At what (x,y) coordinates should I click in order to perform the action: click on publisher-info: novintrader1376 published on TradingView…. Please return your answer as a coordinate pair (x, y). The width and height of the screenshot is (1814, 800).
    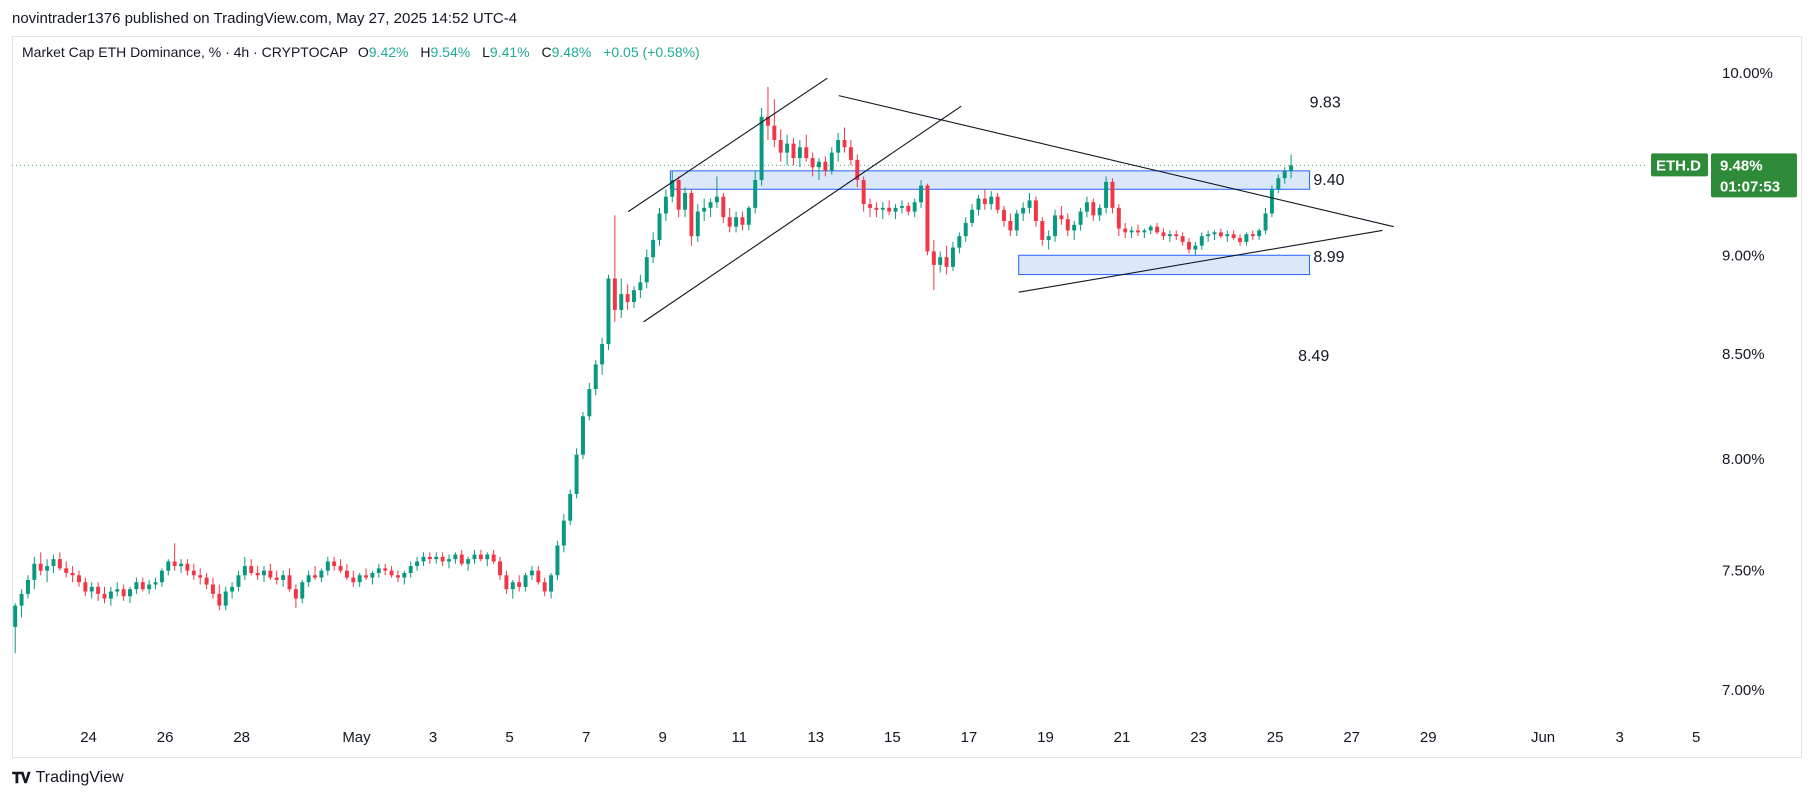
    Looking at the image, I should click on (265, 18).